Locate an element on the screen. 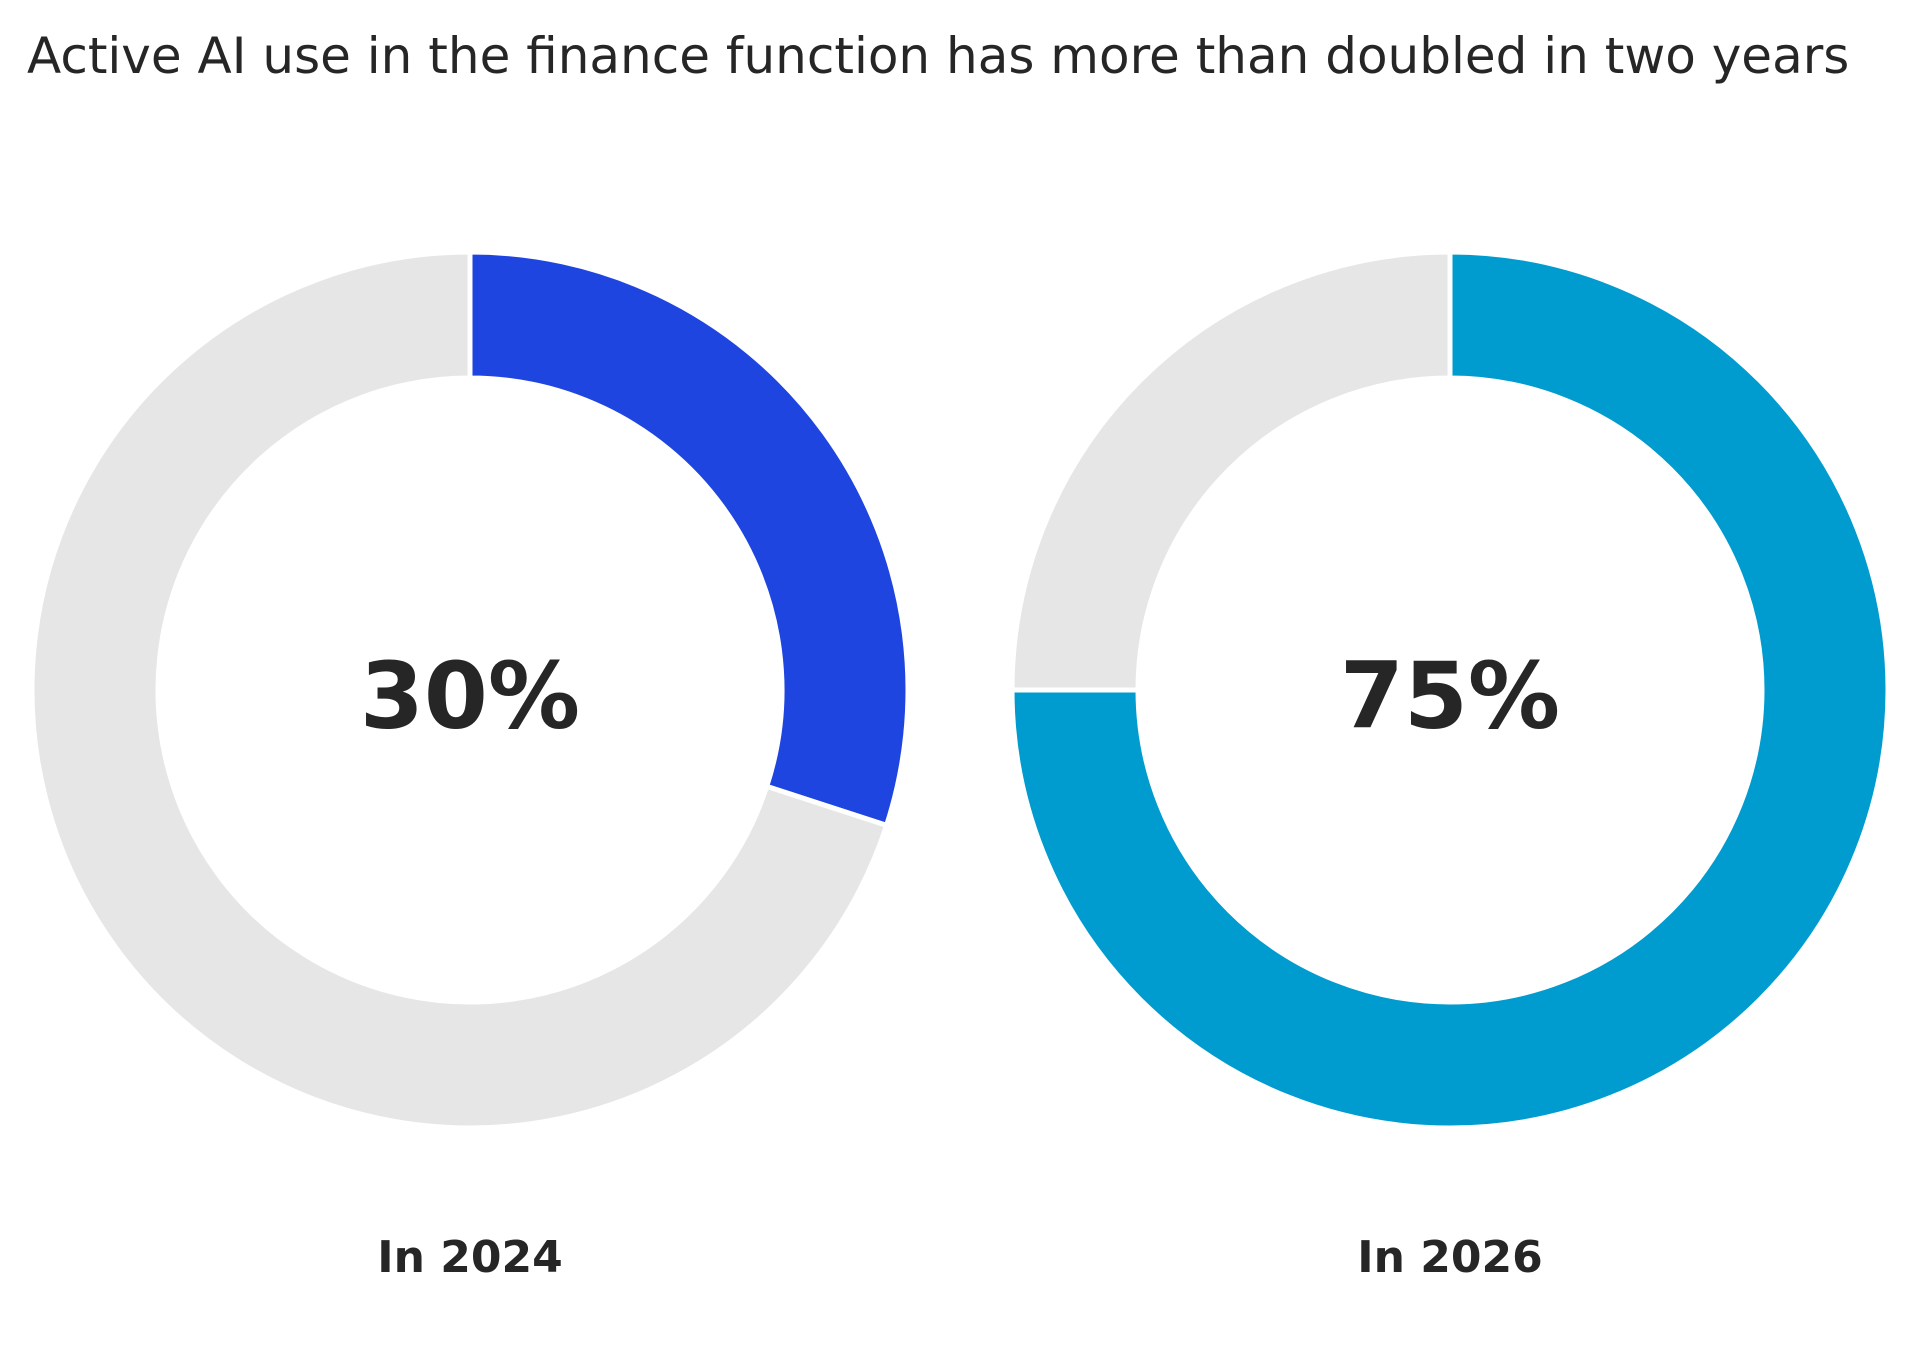 The image size is (1920, 1348). donut-slice-value is located at coordinates (689, 539).